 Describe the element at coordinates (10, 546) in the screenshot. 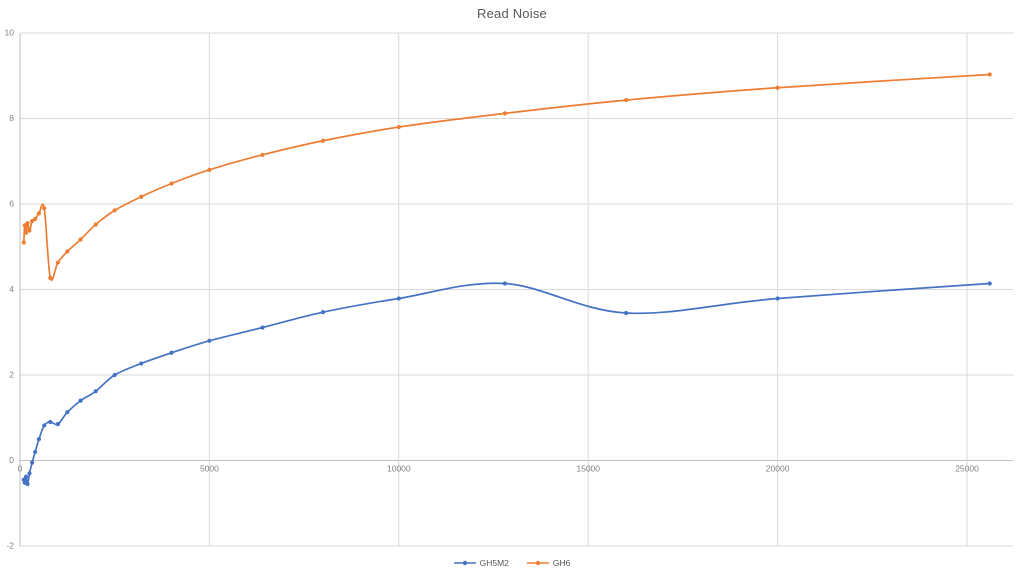

I see `y-tick-label: -2` at that location.